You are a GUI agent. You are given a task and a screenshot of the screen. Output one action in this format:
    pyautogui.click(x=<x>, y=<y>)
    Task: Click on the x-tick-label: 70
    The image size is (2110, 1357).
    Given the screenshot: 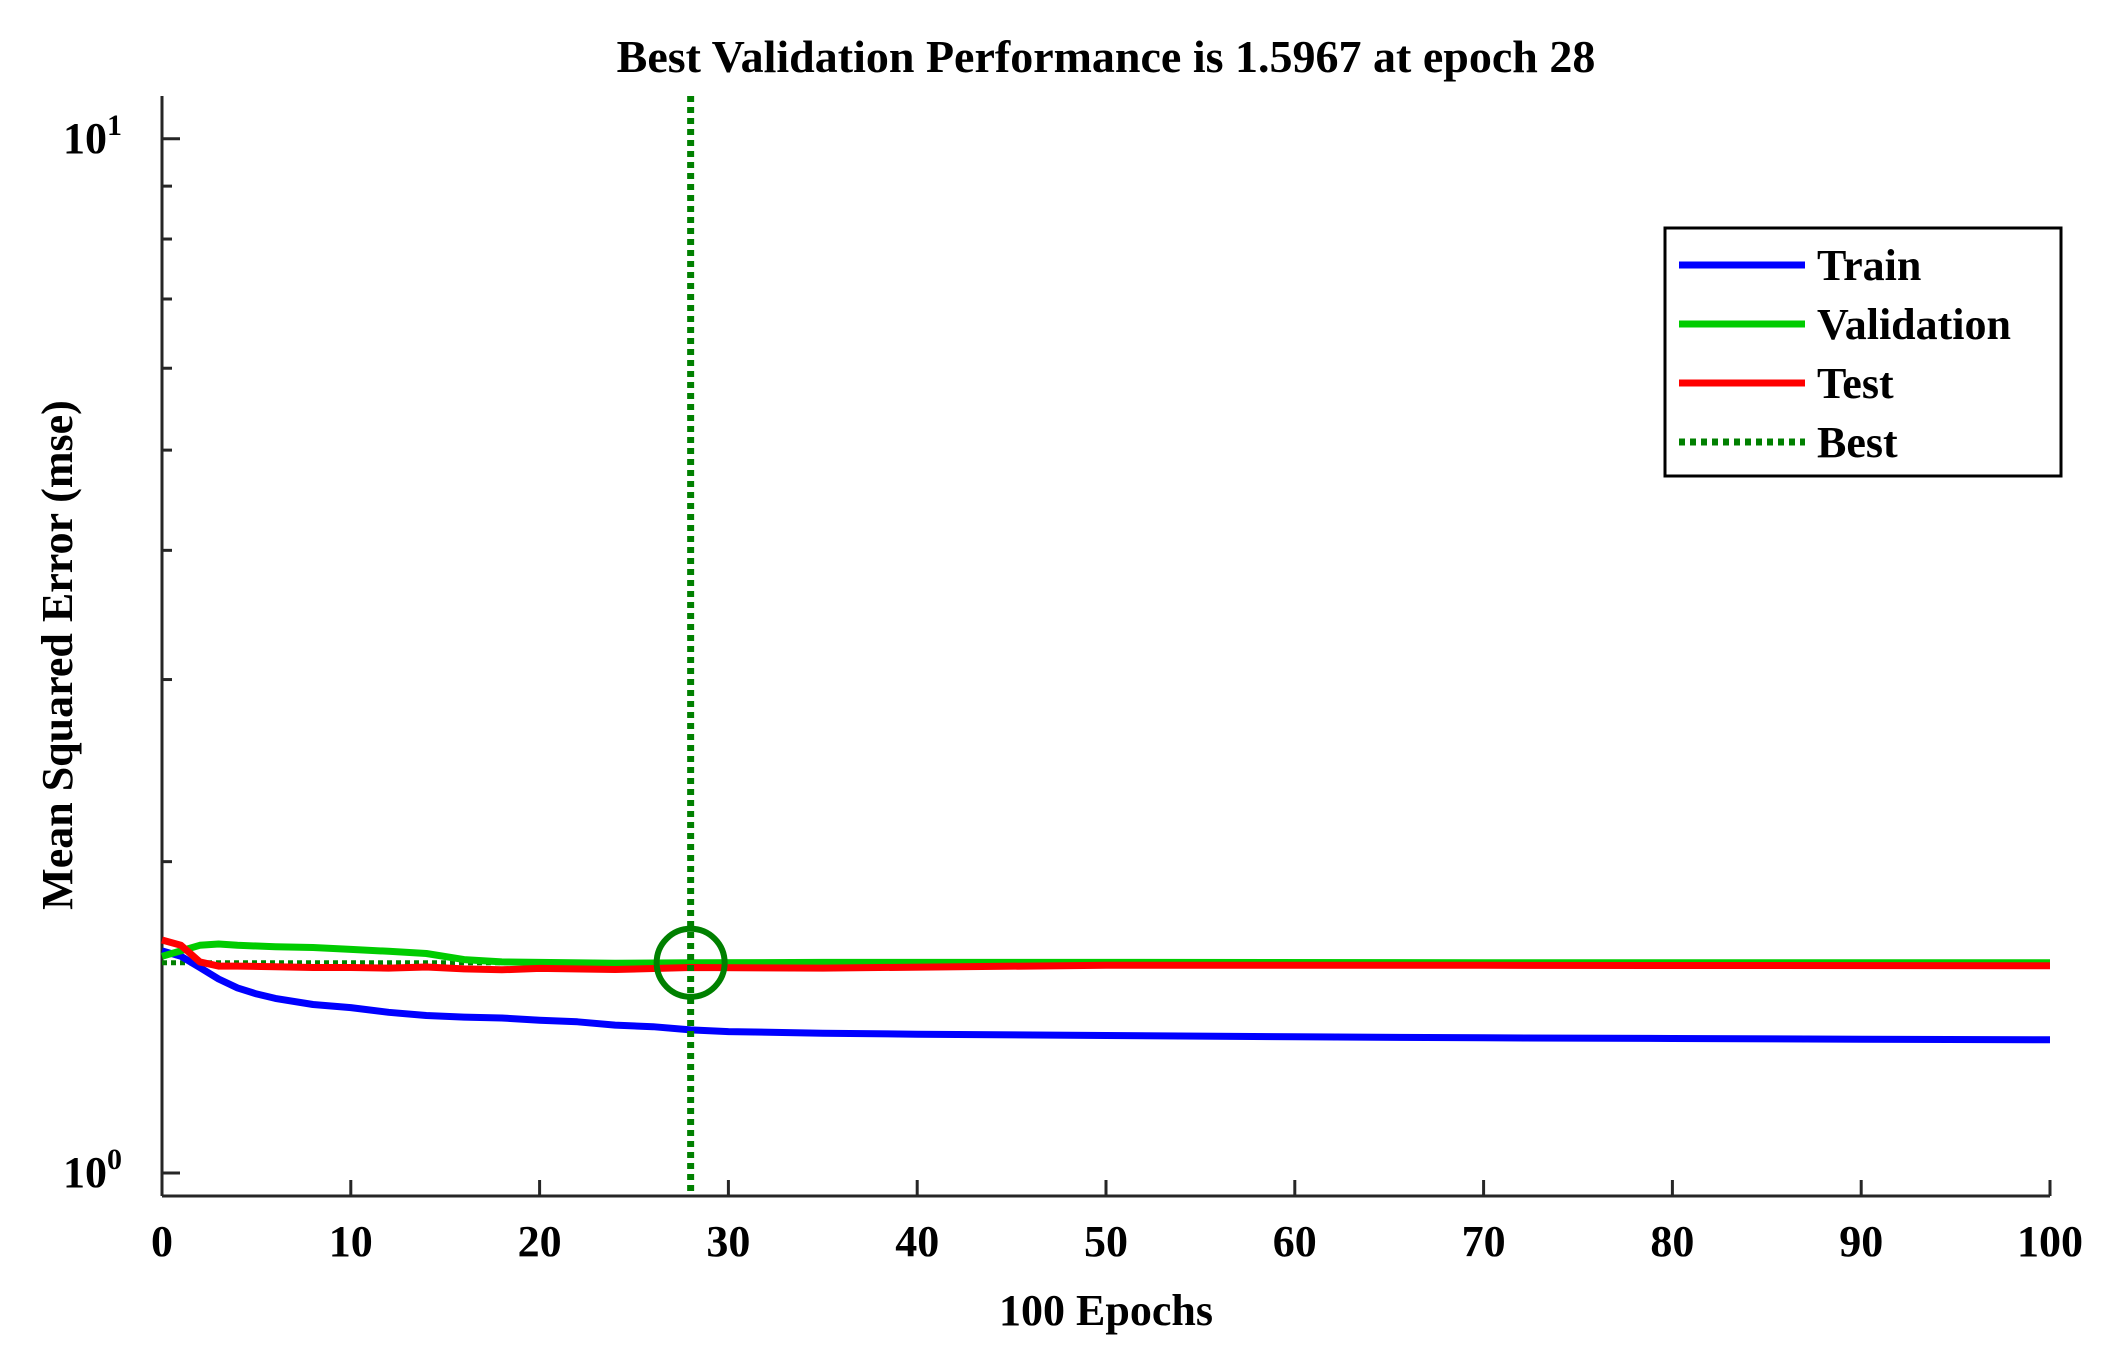 What is the action you would take?
    pyautogui.click(x=1484, y=1241)
    